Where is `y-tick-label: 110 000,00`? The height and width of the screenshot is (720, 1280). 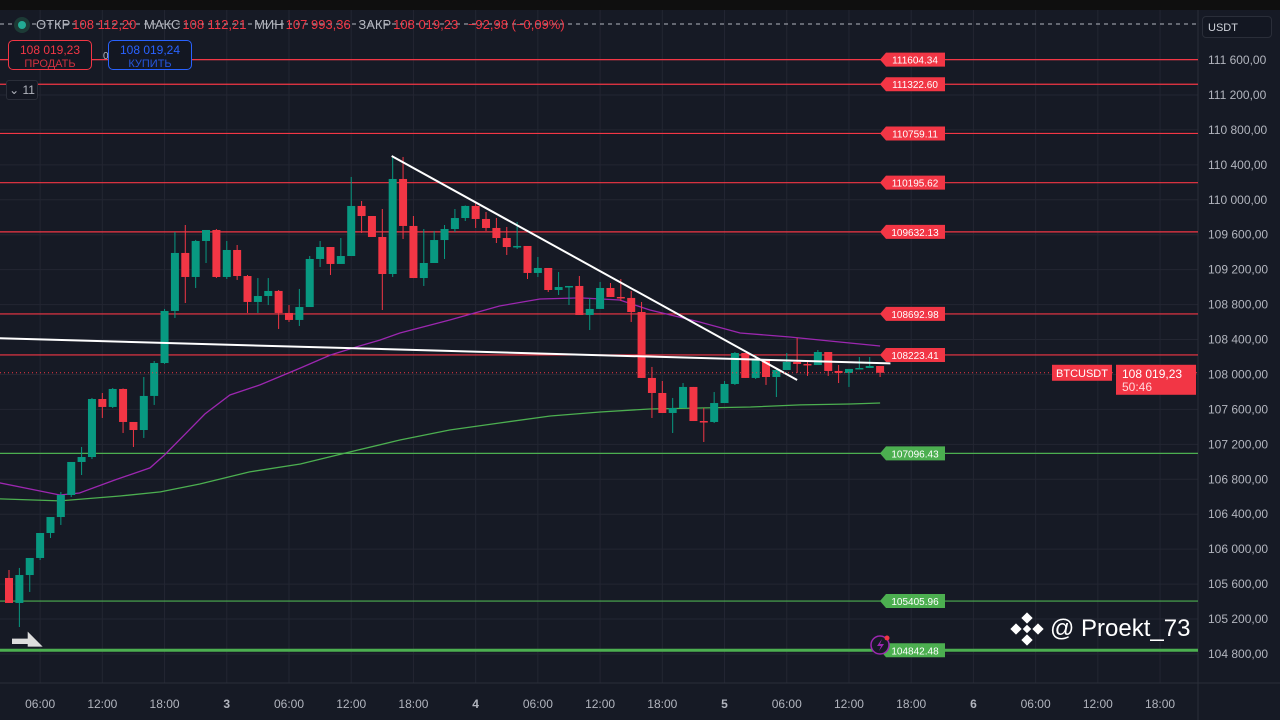 y-tick-label: 110 000,00 is located at coordinates (1237, 200).